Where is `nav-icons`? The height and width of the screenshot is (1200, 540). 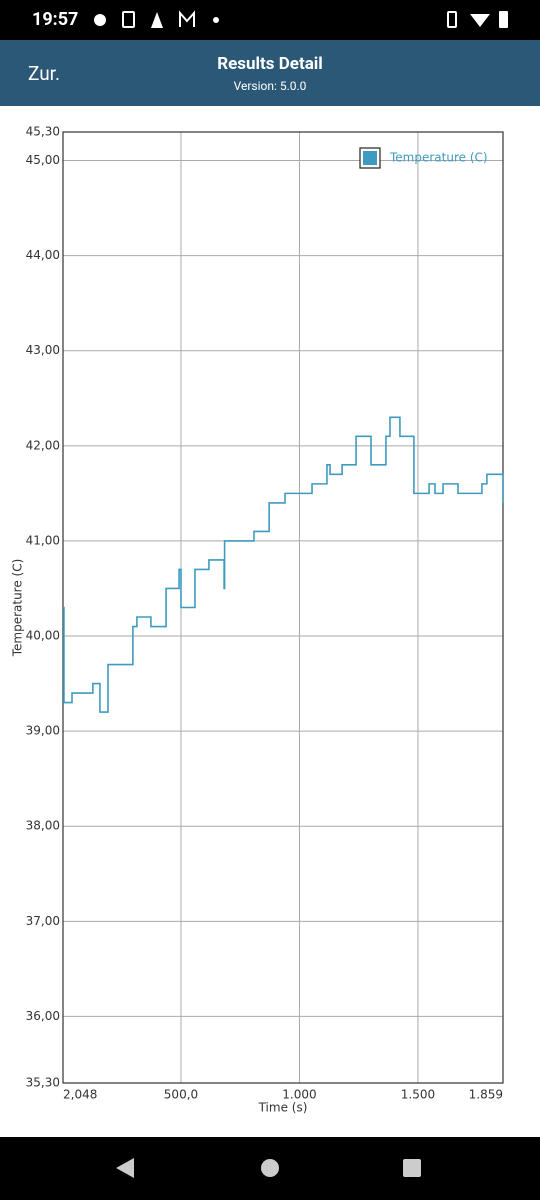
nav-icons is located at coordinates (268, 1168).